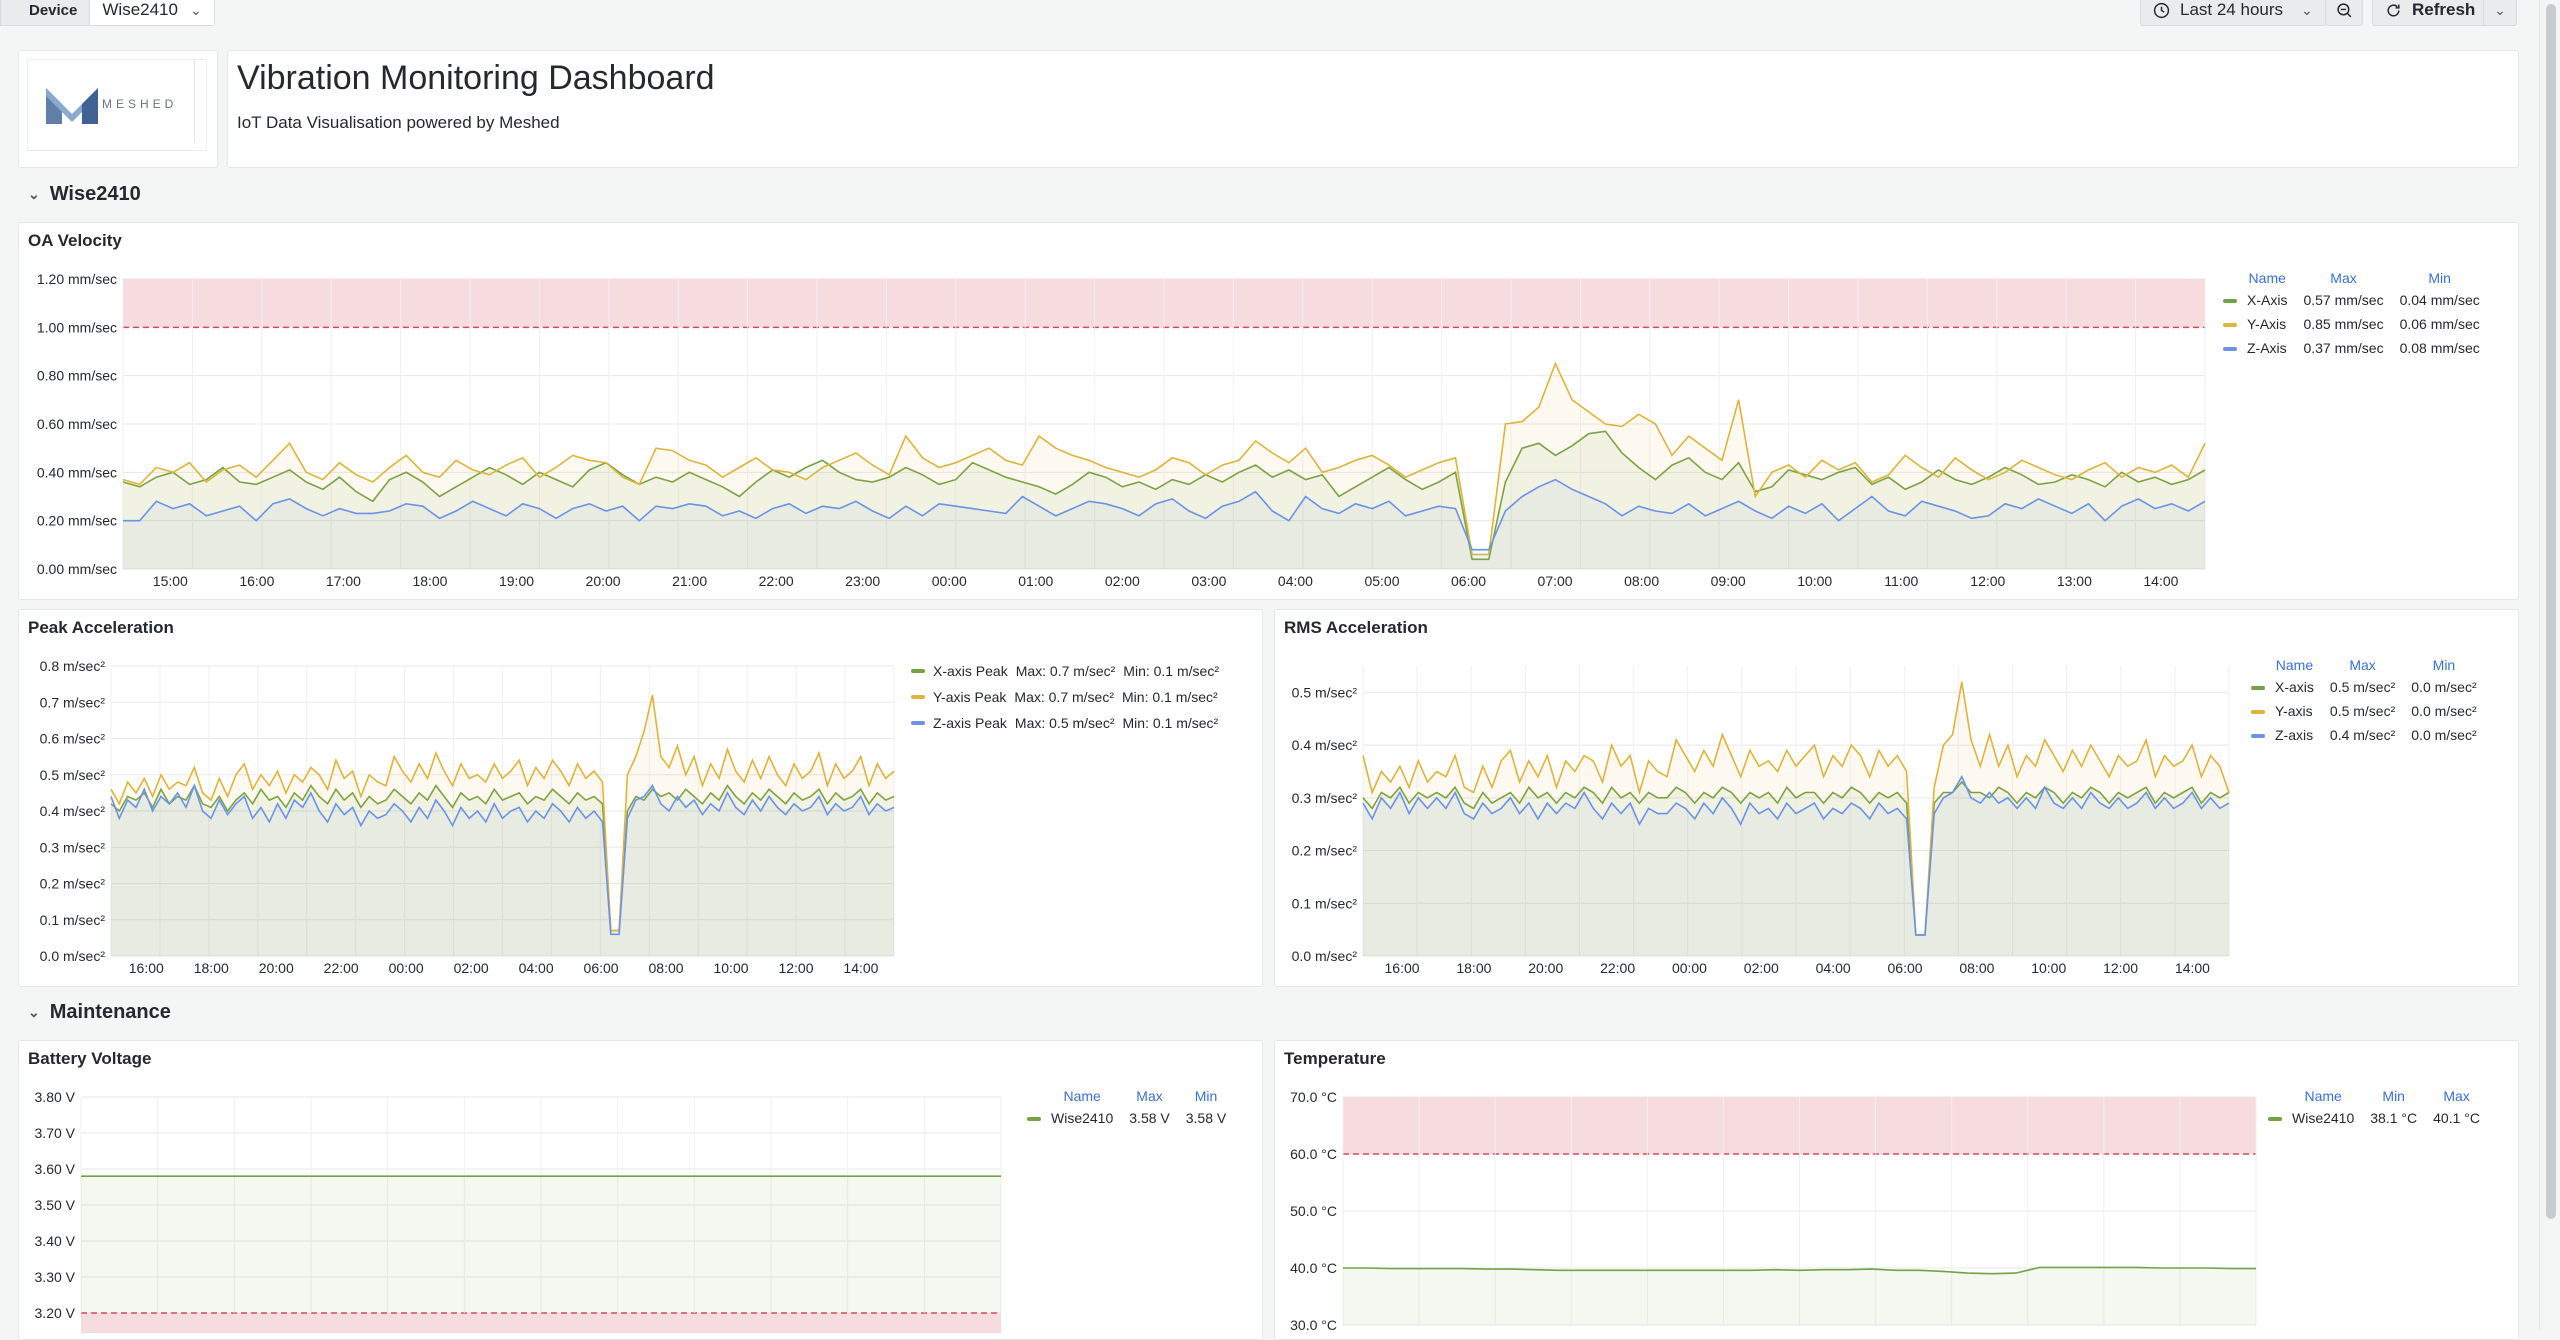  Describe the element at coordinates (77, 279) in the screenshot. I see `y-tick-label: 1.20 mm/sec` at that location.